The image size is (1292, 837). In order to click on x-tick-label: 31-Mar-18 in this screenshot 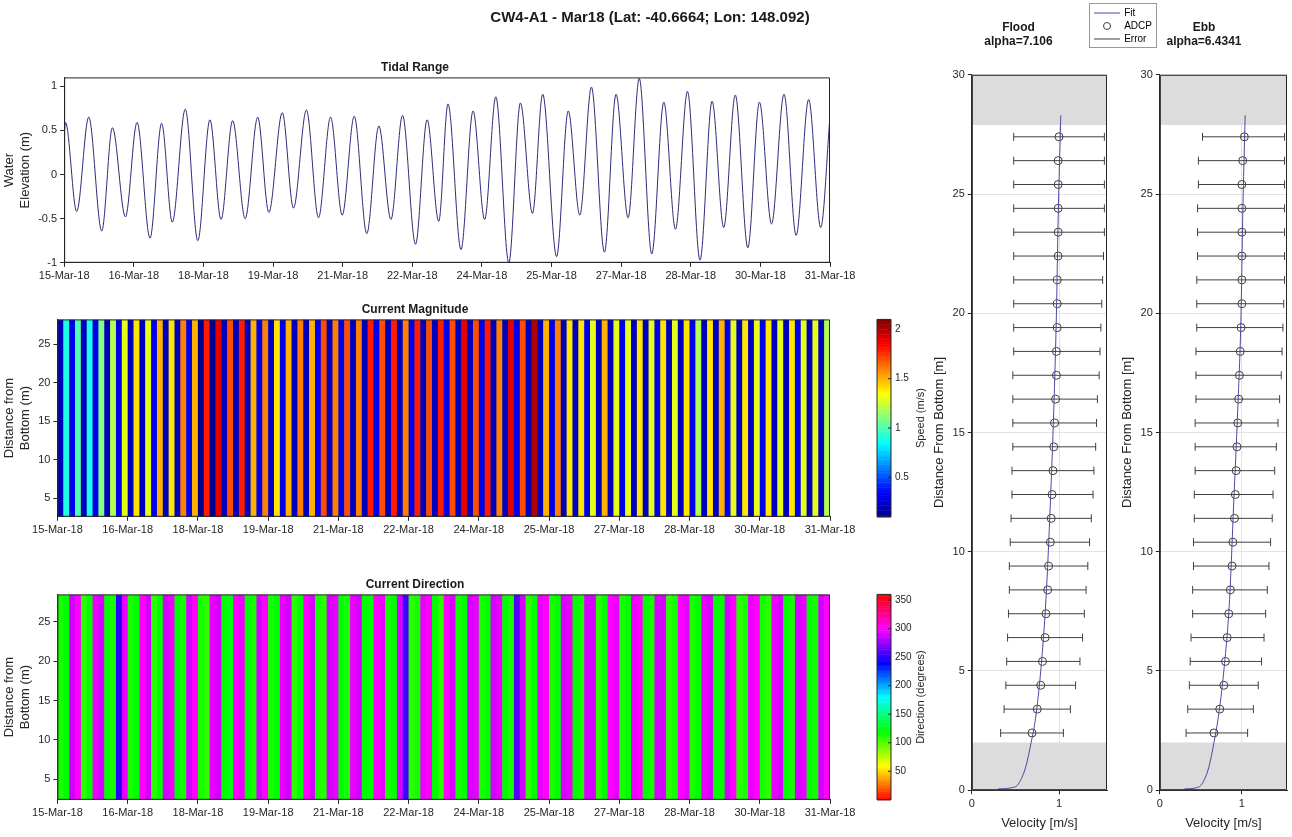, I will do `click(830, 275)`.